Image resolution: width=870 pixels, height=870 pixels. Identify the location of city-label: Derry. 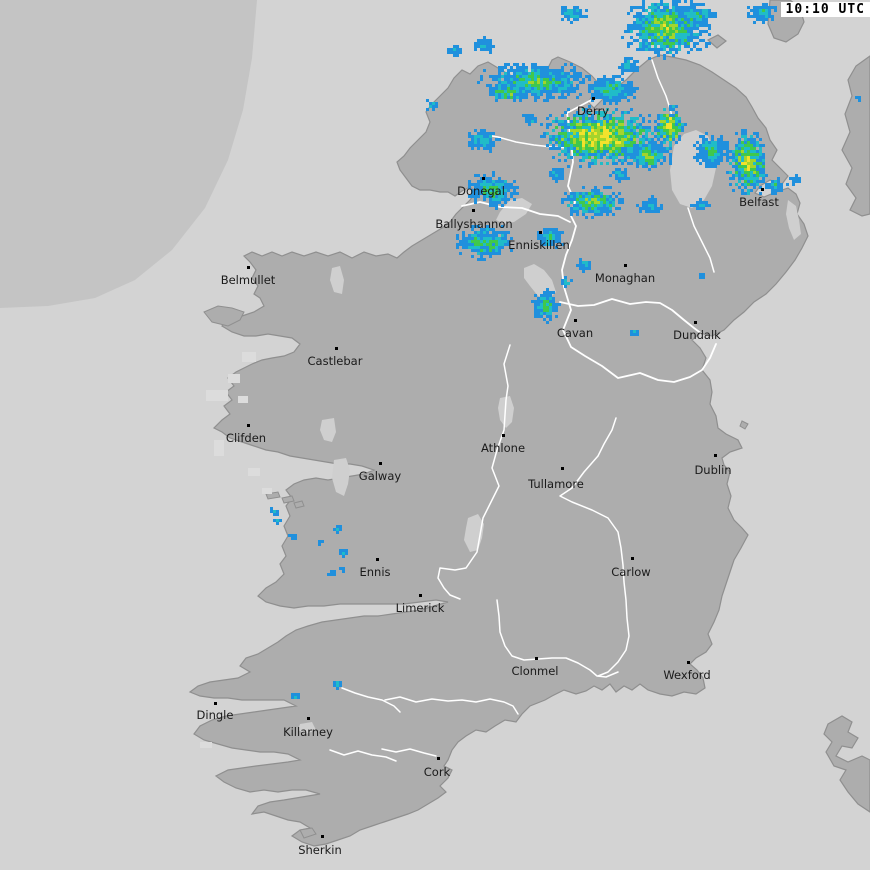
(593, 111).